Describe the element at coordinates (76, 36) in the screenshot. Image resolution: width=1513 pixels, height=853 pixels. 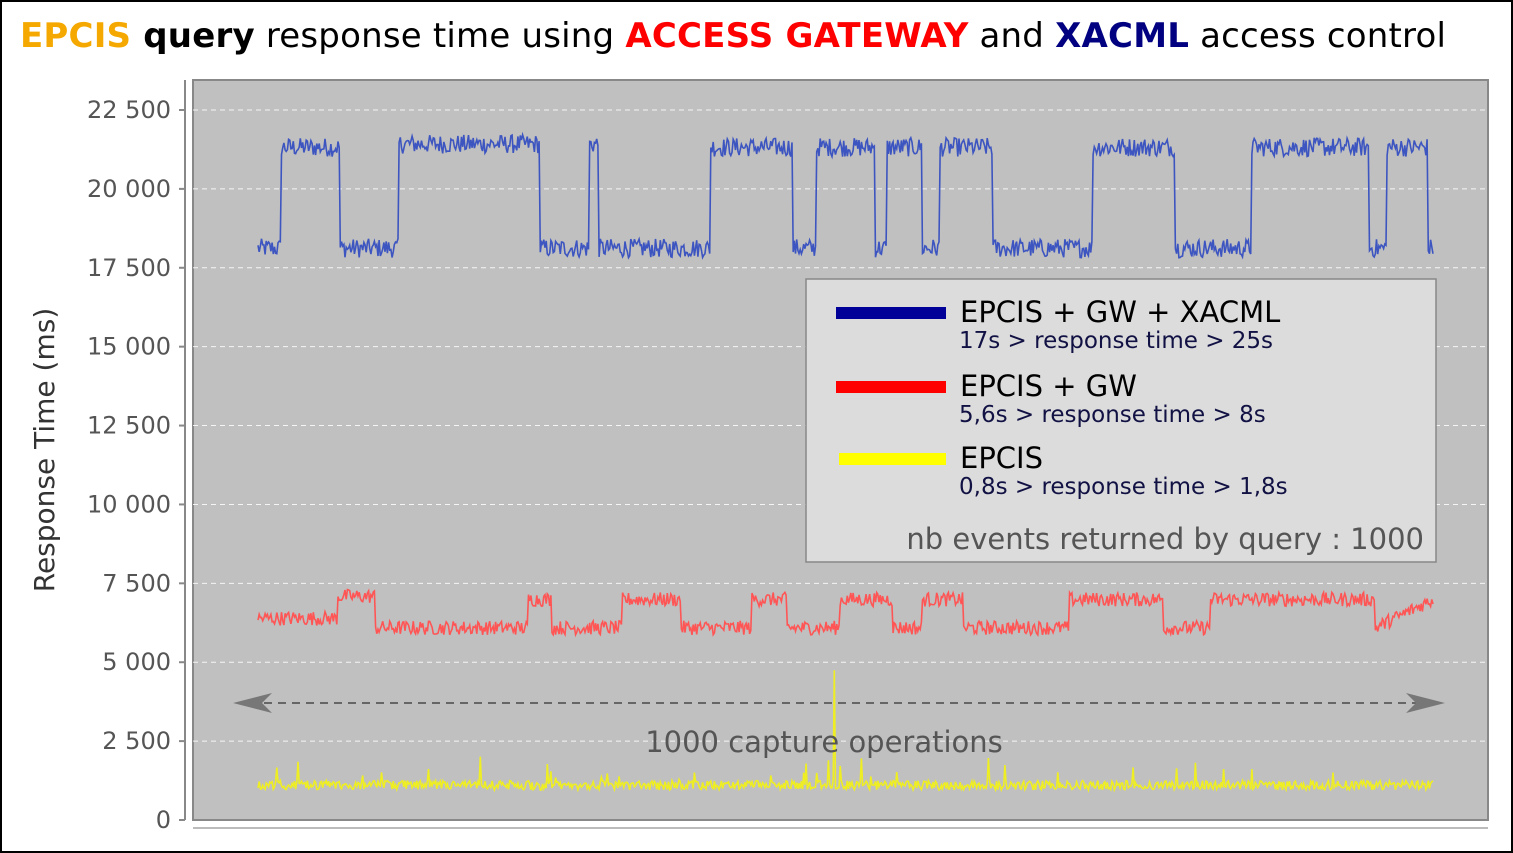
I see `title-part-0: EPCIS` at that location.